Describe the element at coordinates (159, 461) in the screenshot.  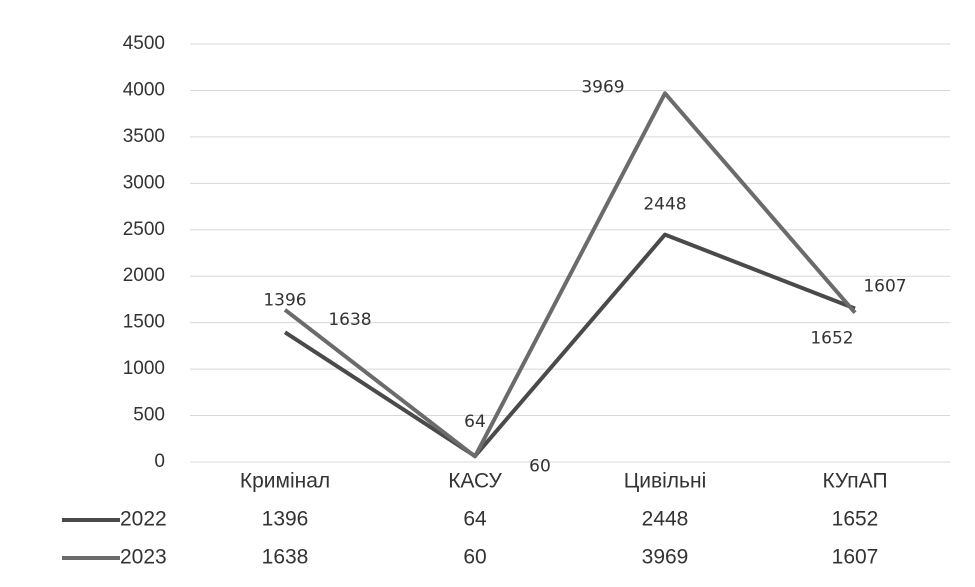
I see `y-tick-label: 0` at that location.